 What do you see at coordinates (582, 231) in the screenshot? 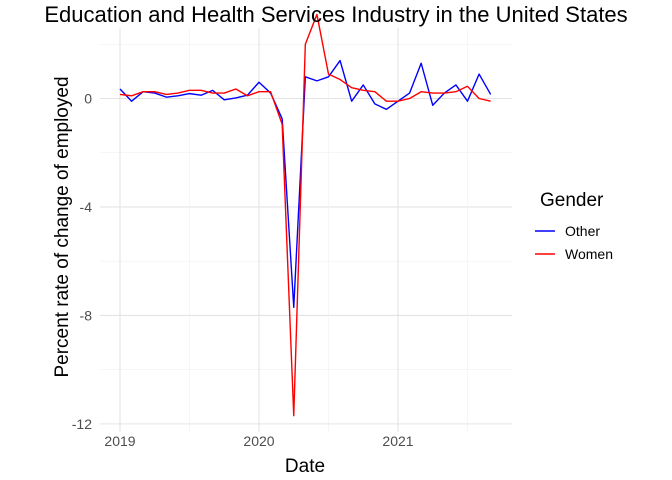
I see `legend-label: Other` at bounding box center [582, 231].